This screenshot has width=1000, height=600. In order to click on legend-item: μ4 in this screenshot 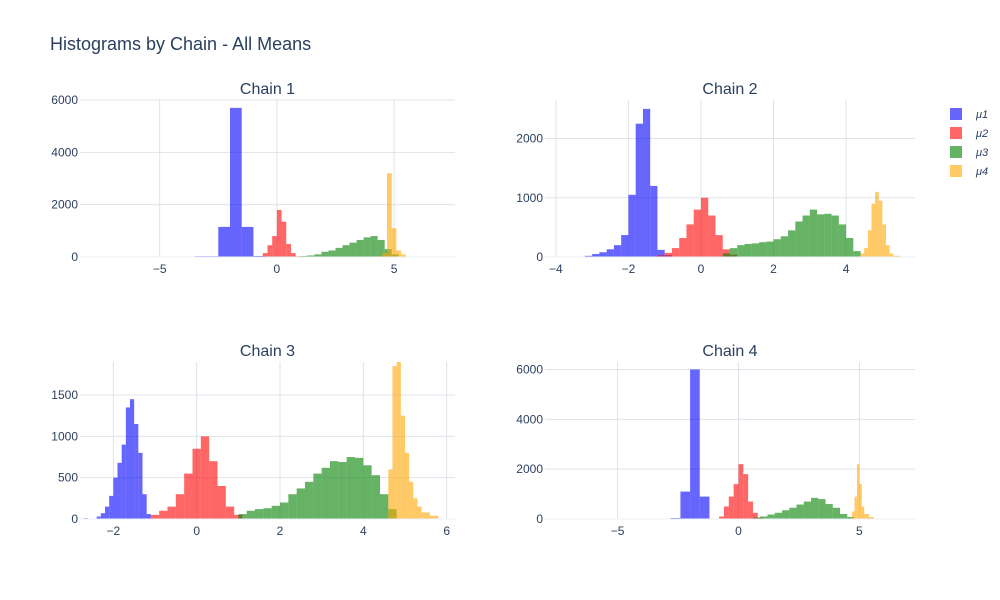, I will do `click(969, 171)`.